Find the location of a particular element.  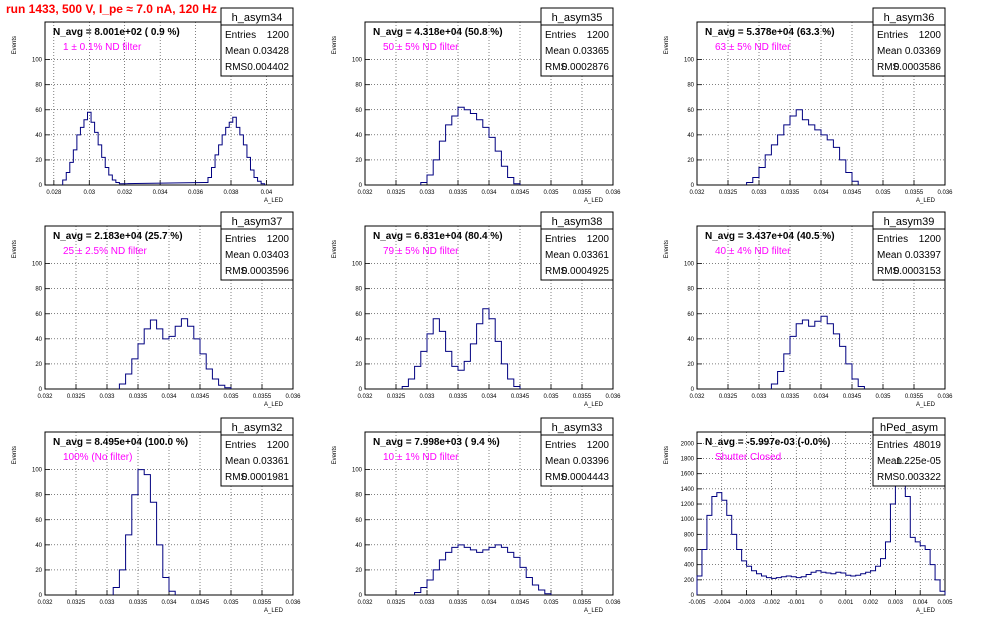

x-tick-label: 0.032 is located at coordinates (697, 397).